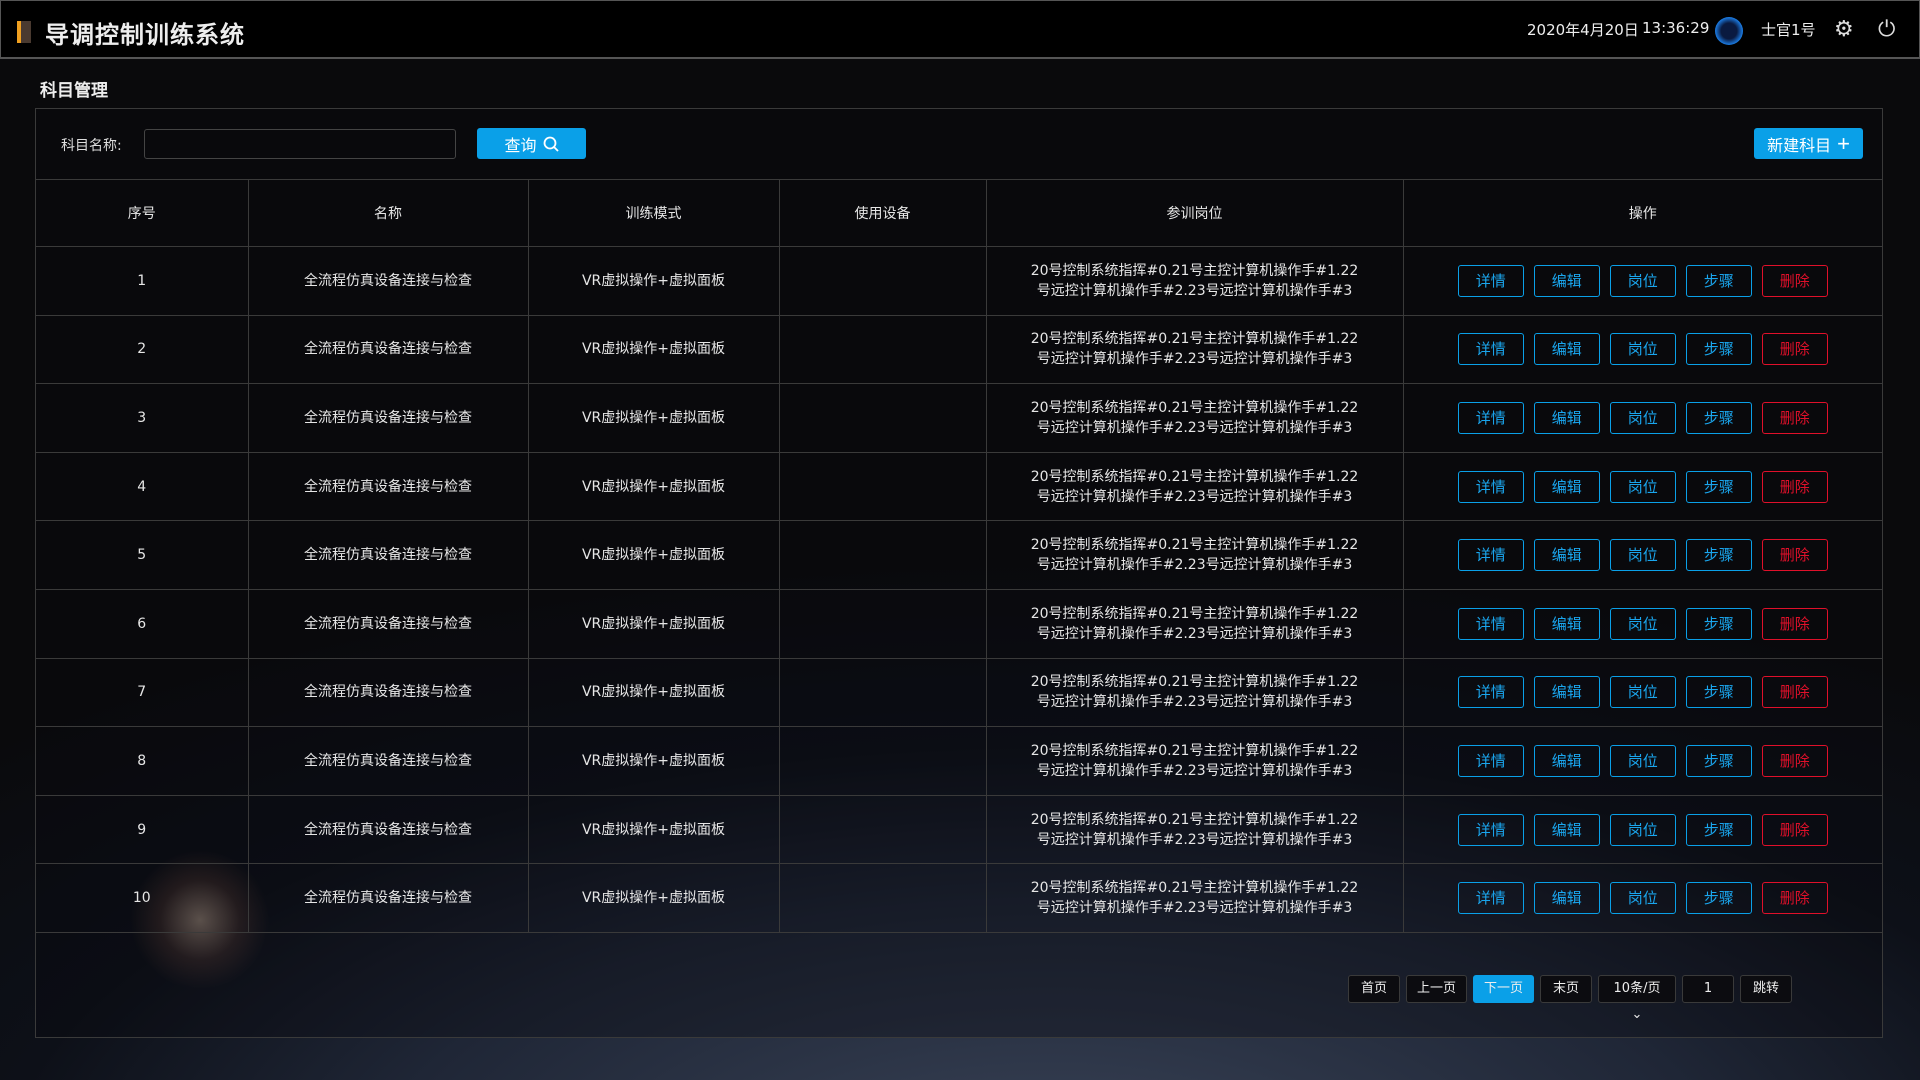 This screenshot has height=1080, width=1920. I want to click on gear-icon: ⚙, so click(1844, 29).